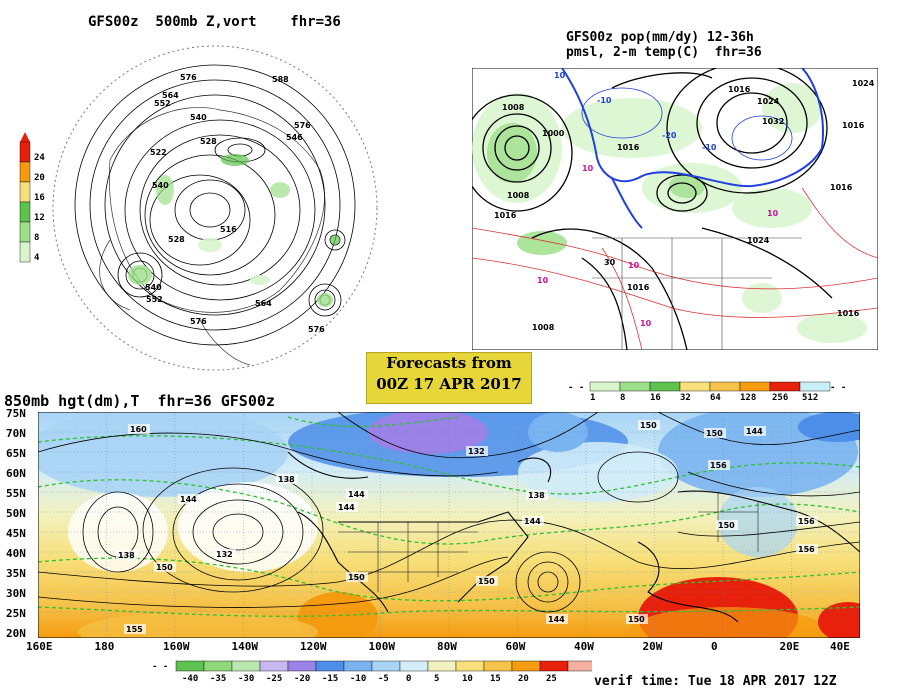 The image size is (900, 700). I want to click on contour-label: 540, so click(160, 185).